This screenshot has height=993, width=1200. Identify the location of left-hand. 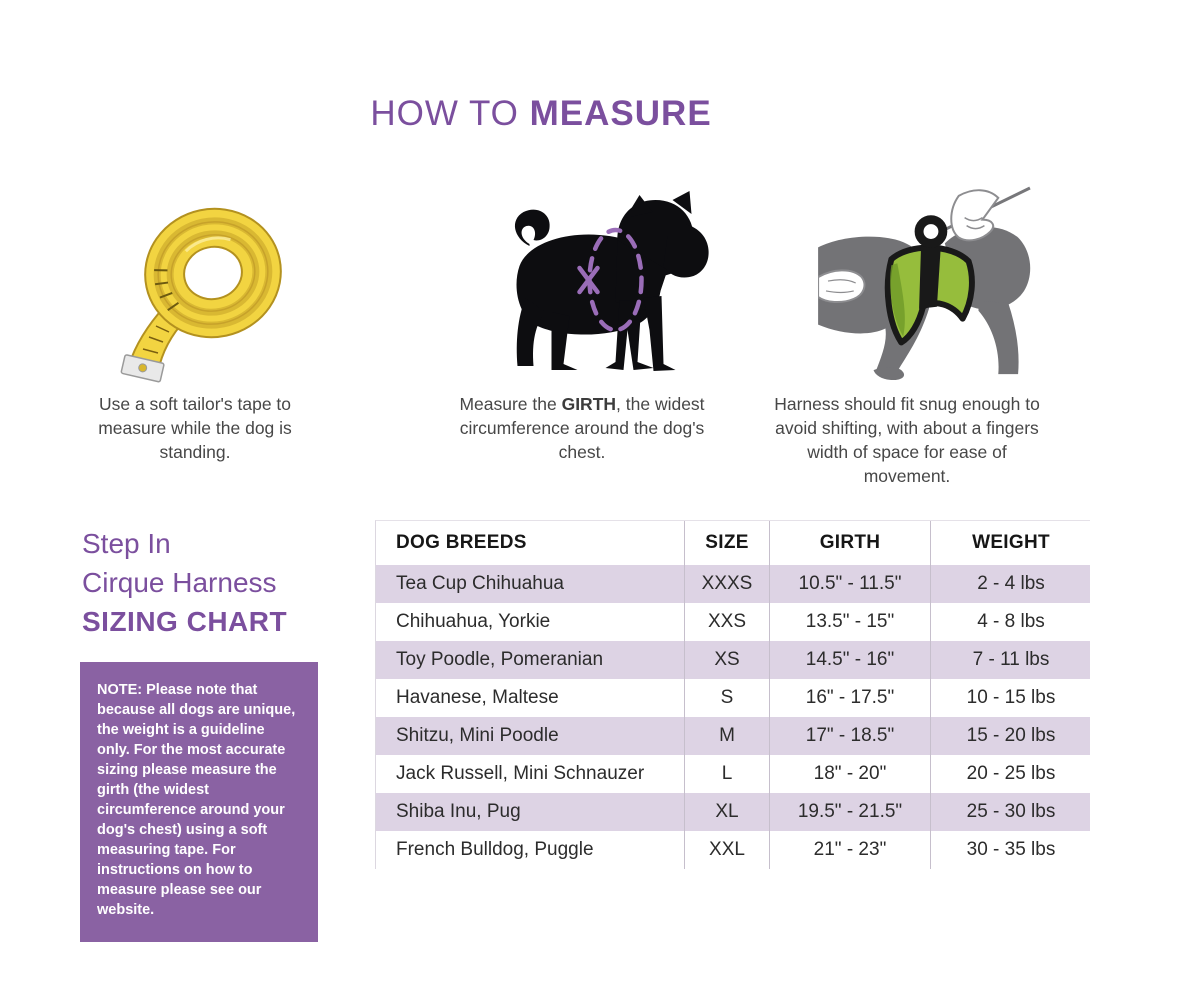
(842, 286).